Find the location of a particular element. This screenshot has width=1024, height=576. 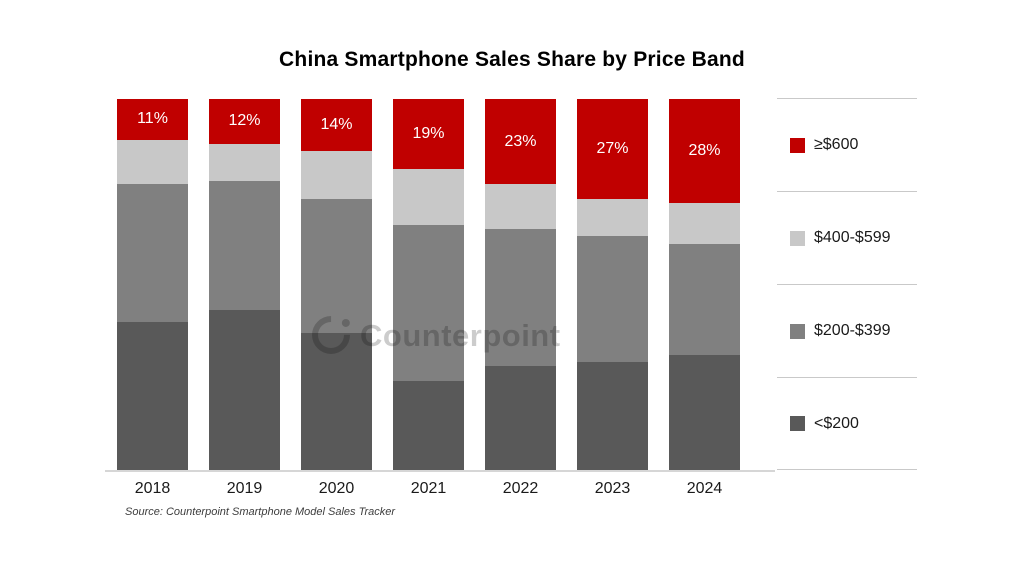

bar-2024: 28% is located at coordinates (704, 284).